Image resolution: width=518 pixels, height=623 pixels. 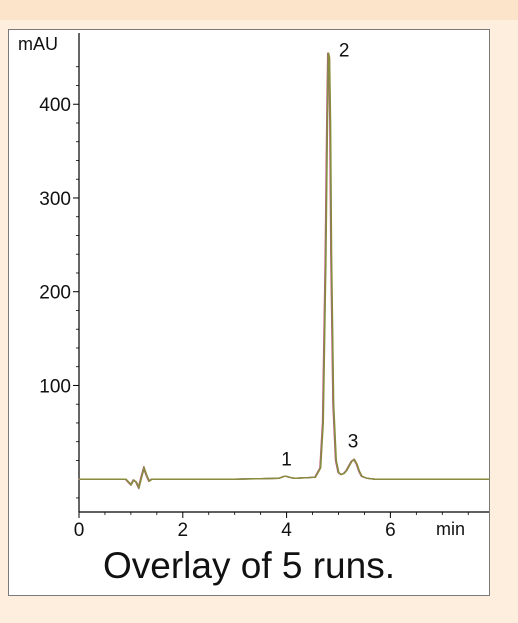 I want to click on peak-label: 2, so click(x=344, y=51).